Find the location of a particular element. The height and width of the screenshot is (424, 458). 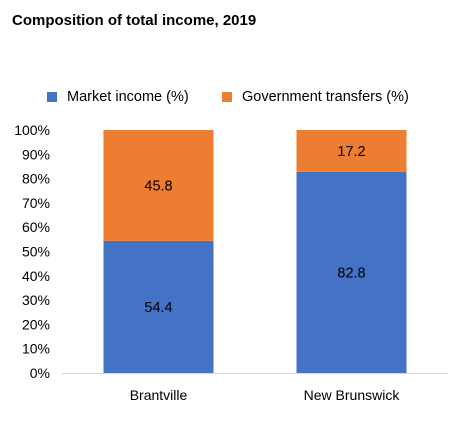

data-label: 17.2 is located at coordinates (351, 152).